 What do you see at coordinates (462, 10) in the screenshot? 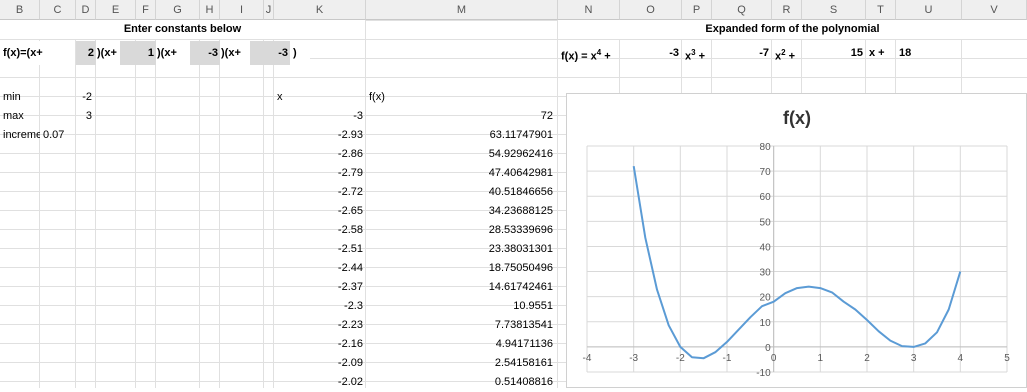
I see `column-header-m: M` at bounding box center [462, 10].